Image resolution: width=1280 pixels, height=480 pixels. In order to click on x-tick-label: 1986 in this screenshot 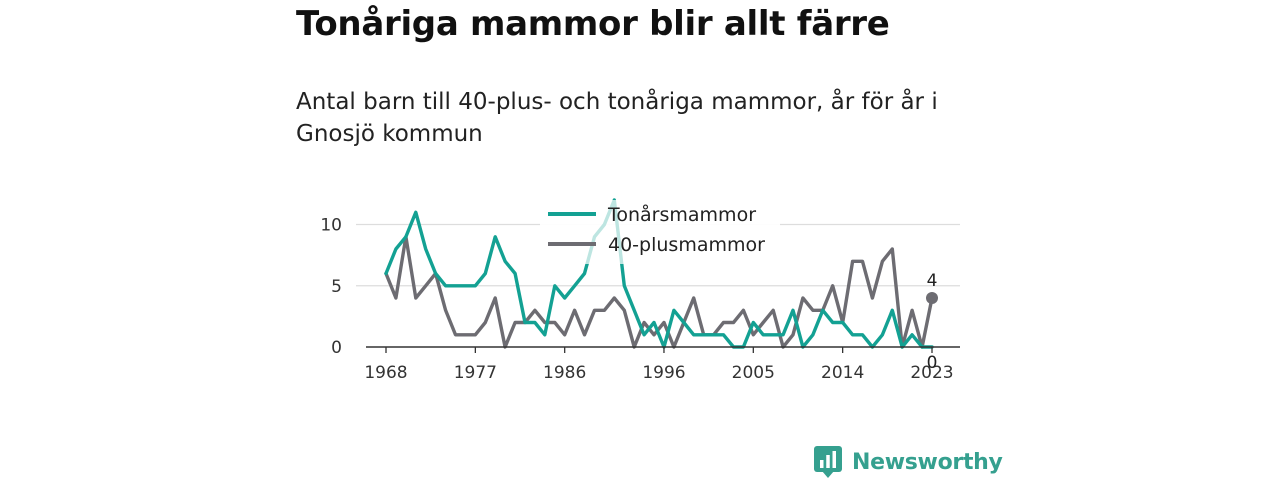, I will do `click(564, 373)`.